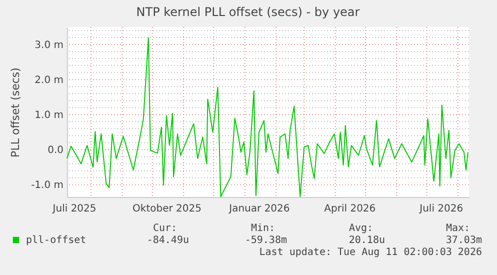 The image size is (497, 275). What do you see at coordinates (263, 228) in the screenshot?
I see `text: Min:` at bounding box center [263, 228].